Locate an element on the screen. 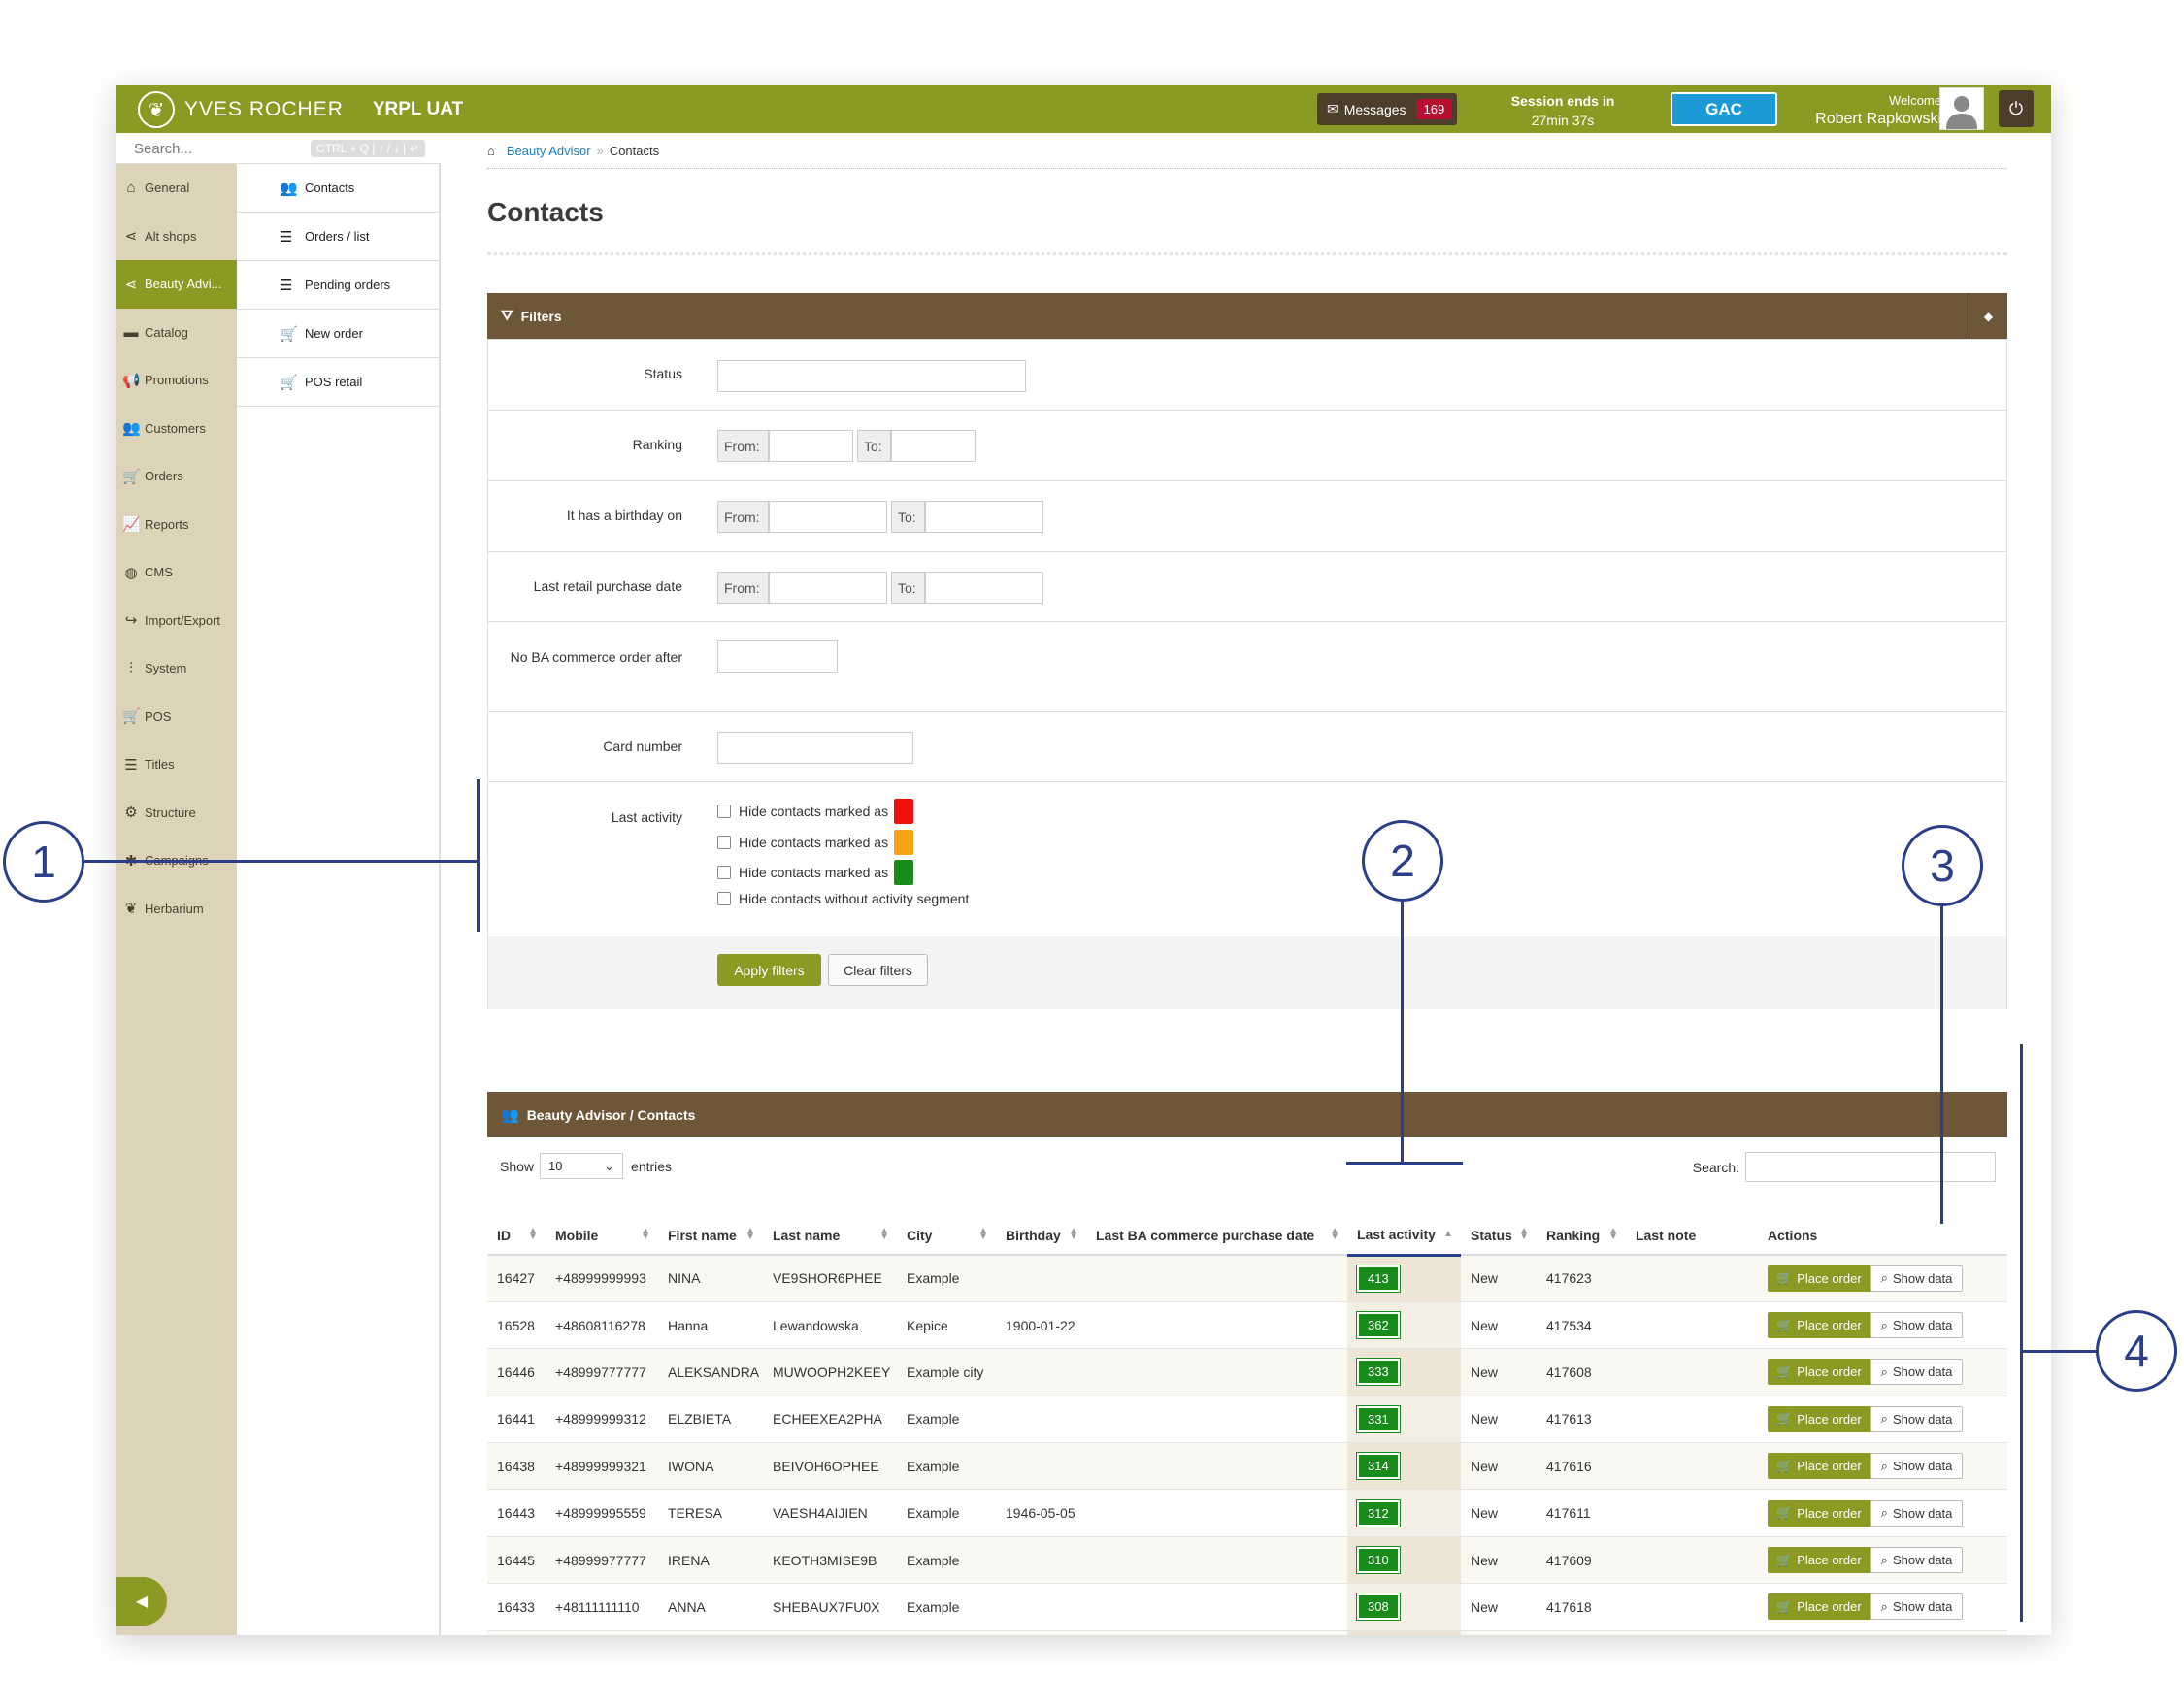 The width and height of the screenshot is (2184, 1708). cell-id: 16427 is located at coordinates (516, 1278).